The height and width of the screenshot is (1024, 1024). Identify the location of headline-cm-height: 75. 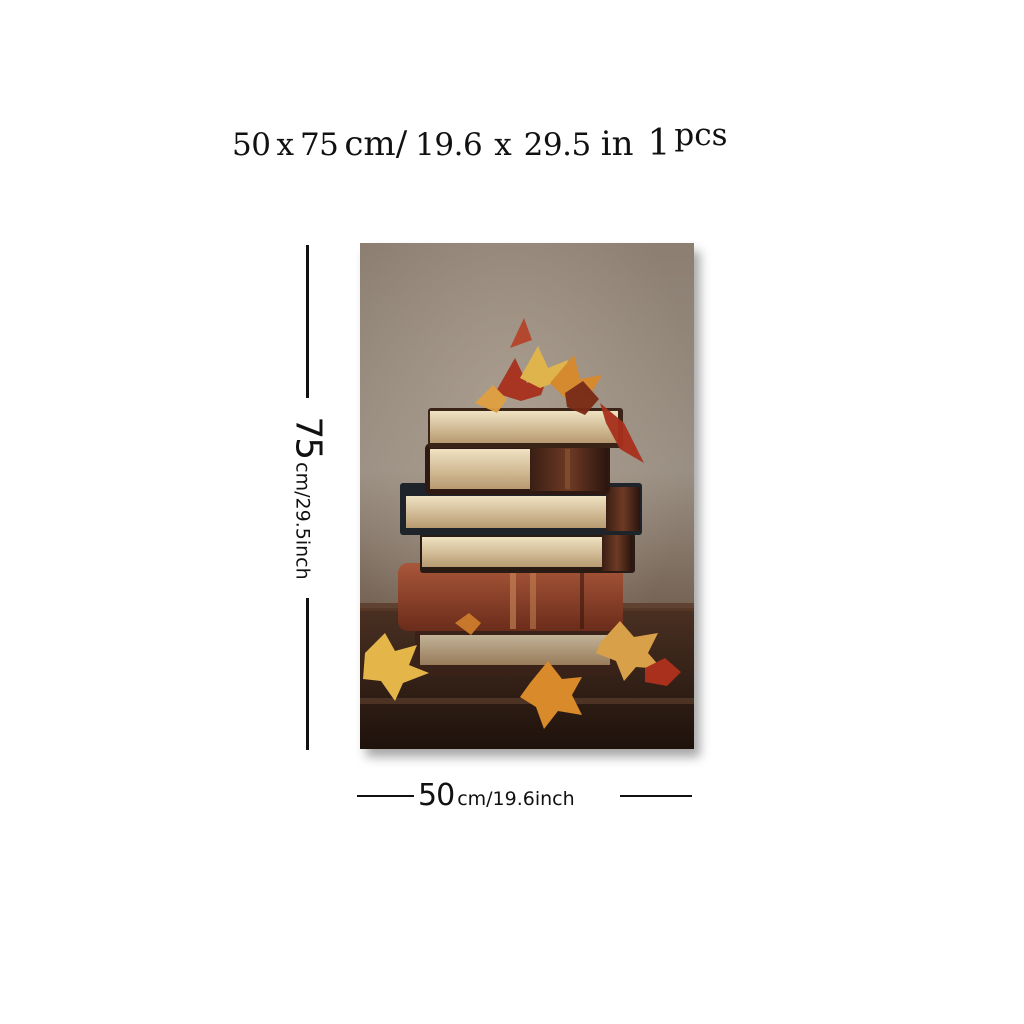
(319, 145).